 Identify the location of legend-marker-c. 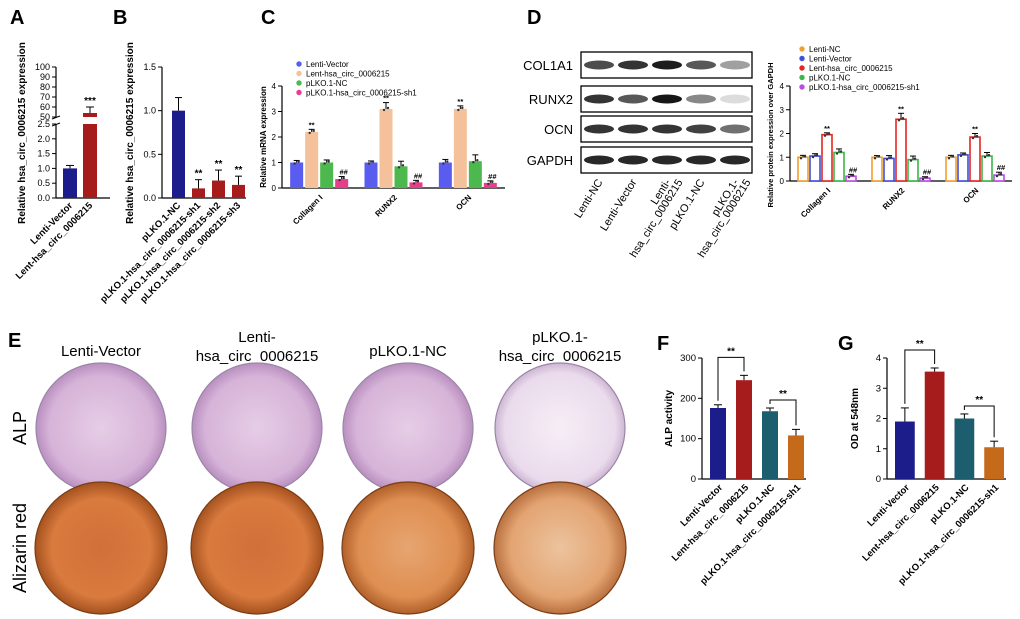
(299, 92).